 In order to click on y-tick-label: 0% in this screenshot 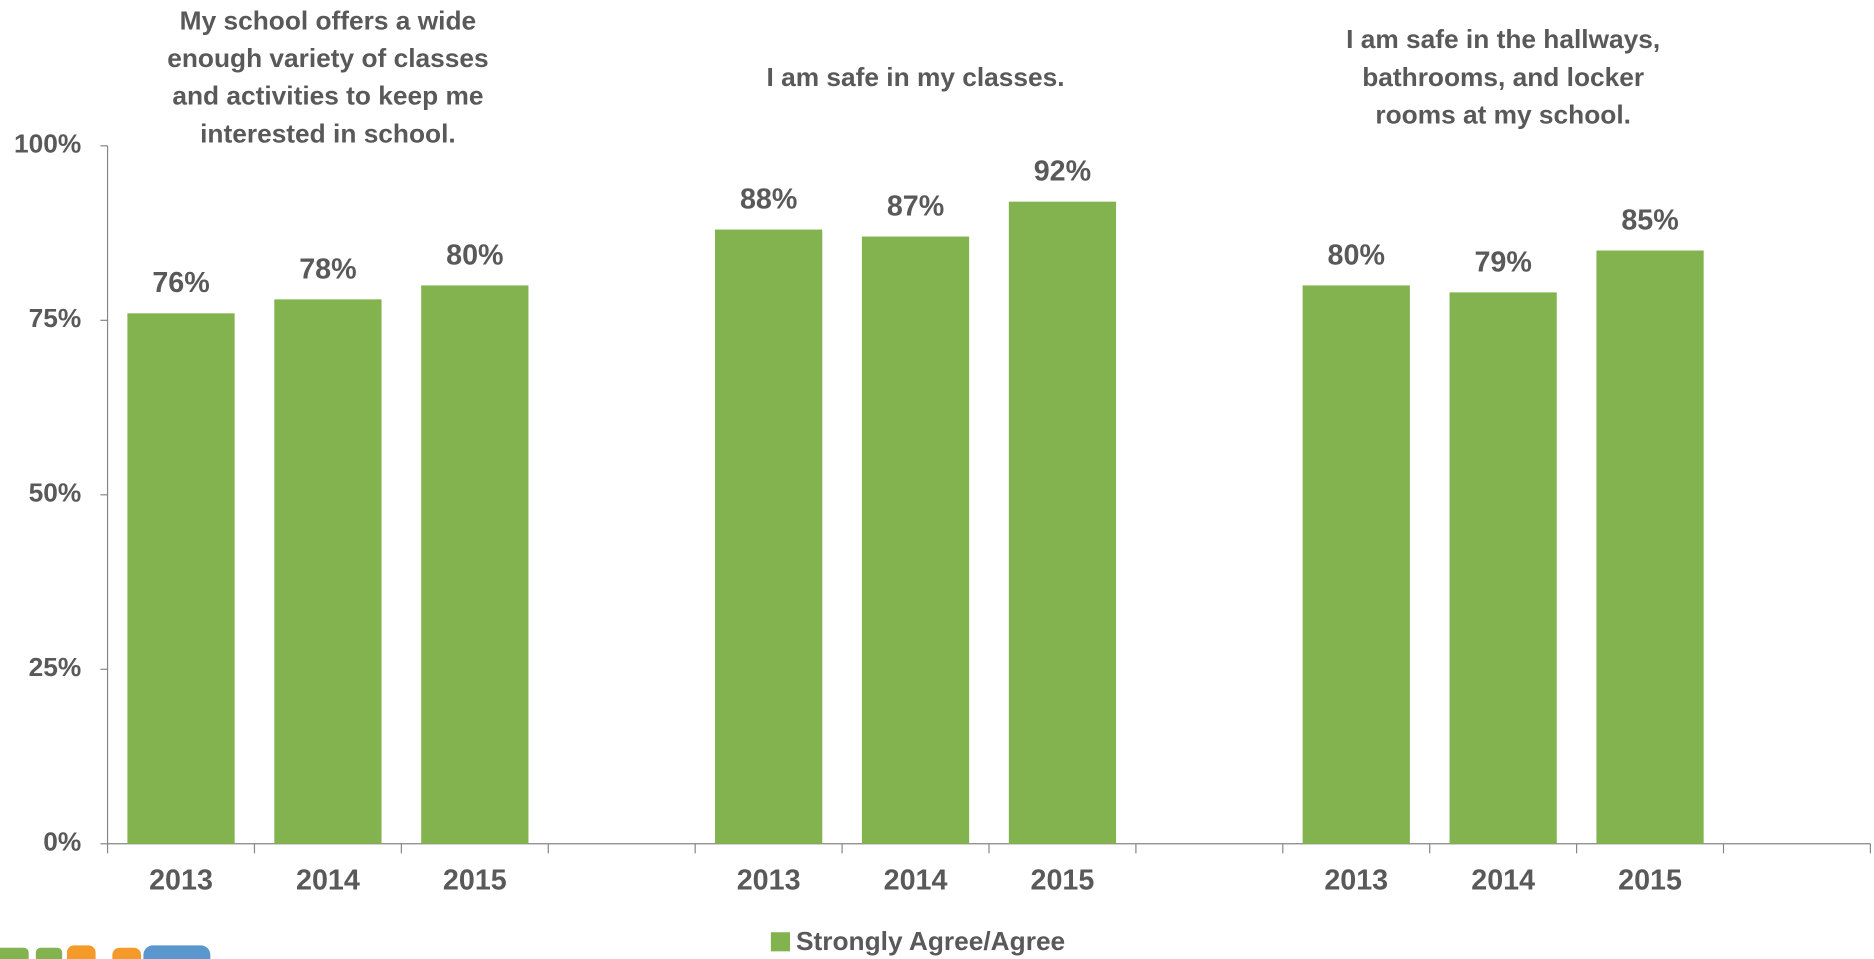, I will do `click(62, 842)`.